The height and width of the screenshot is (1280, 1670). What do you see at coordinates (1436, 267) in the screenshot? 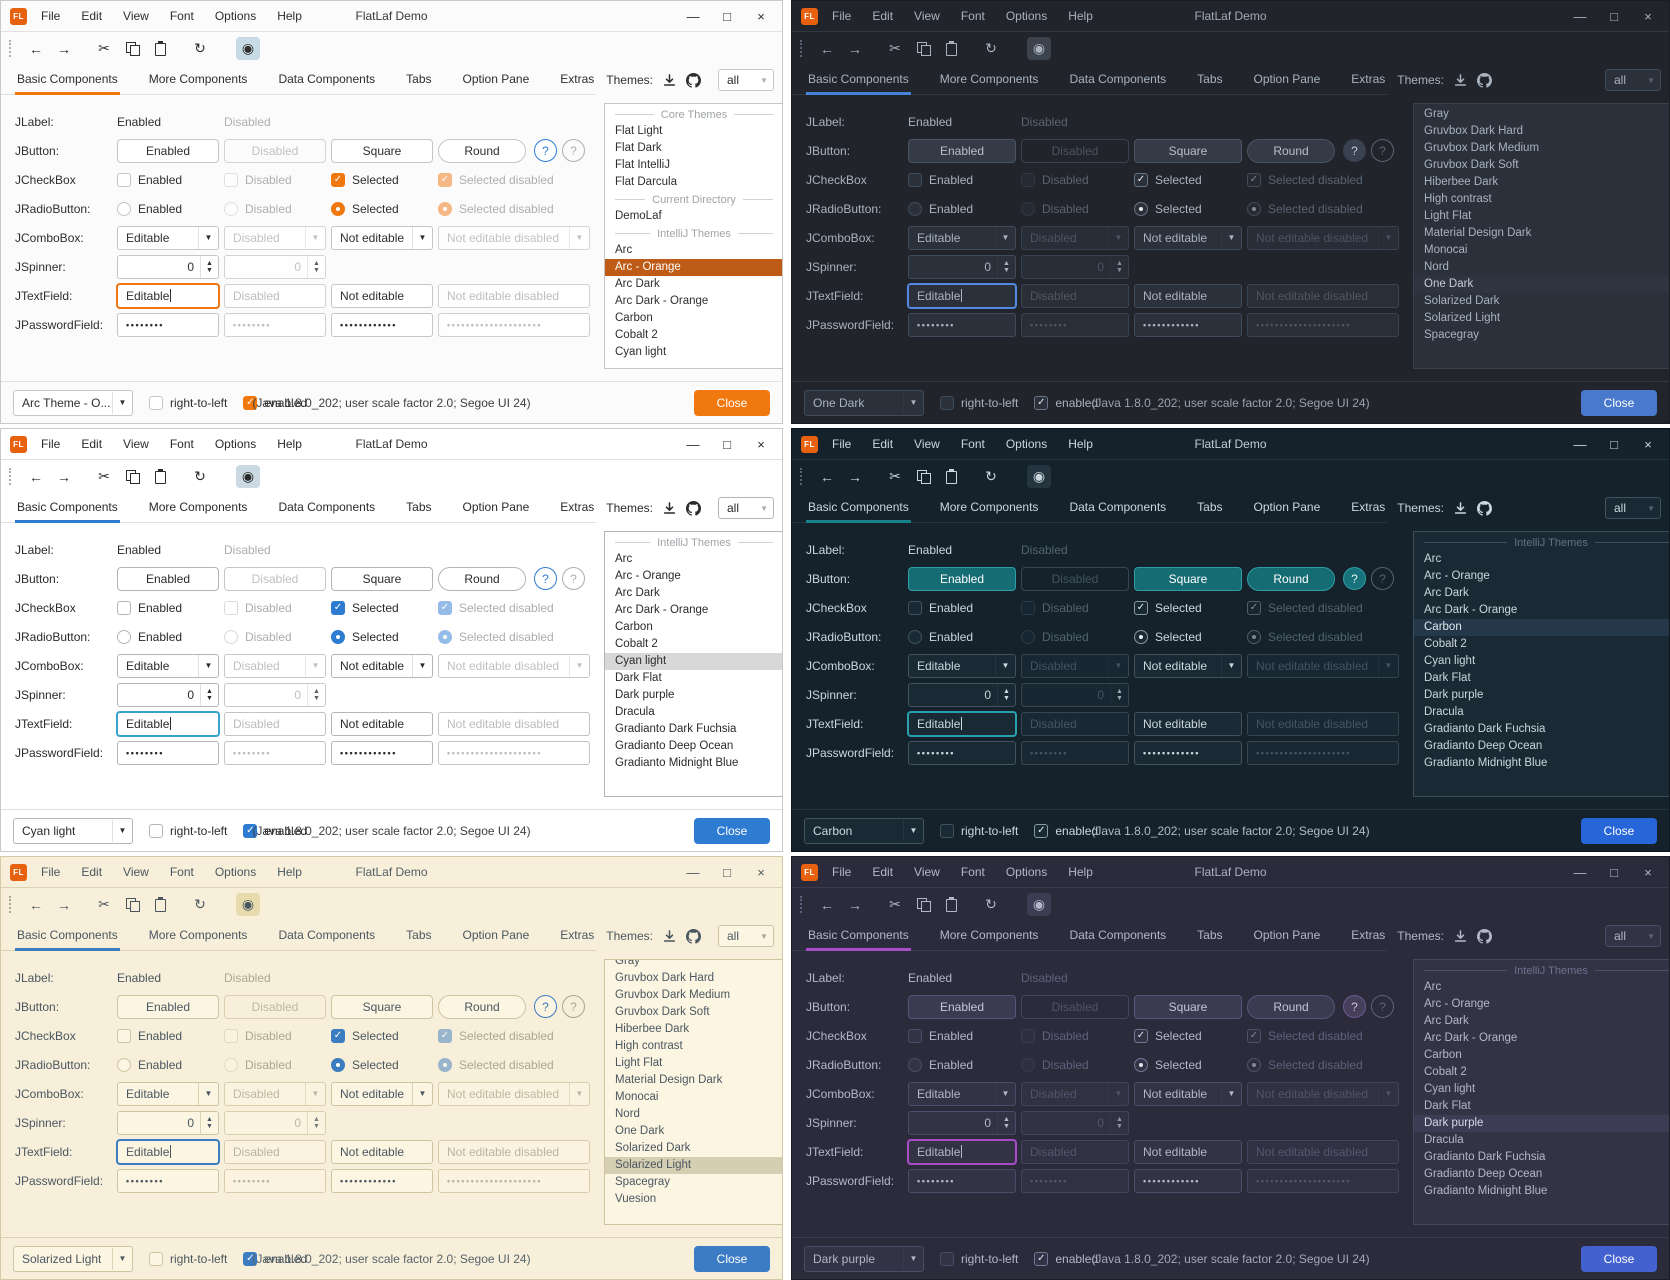
I see `theme-list-item: Nord` at bounding box center [1436, 267].